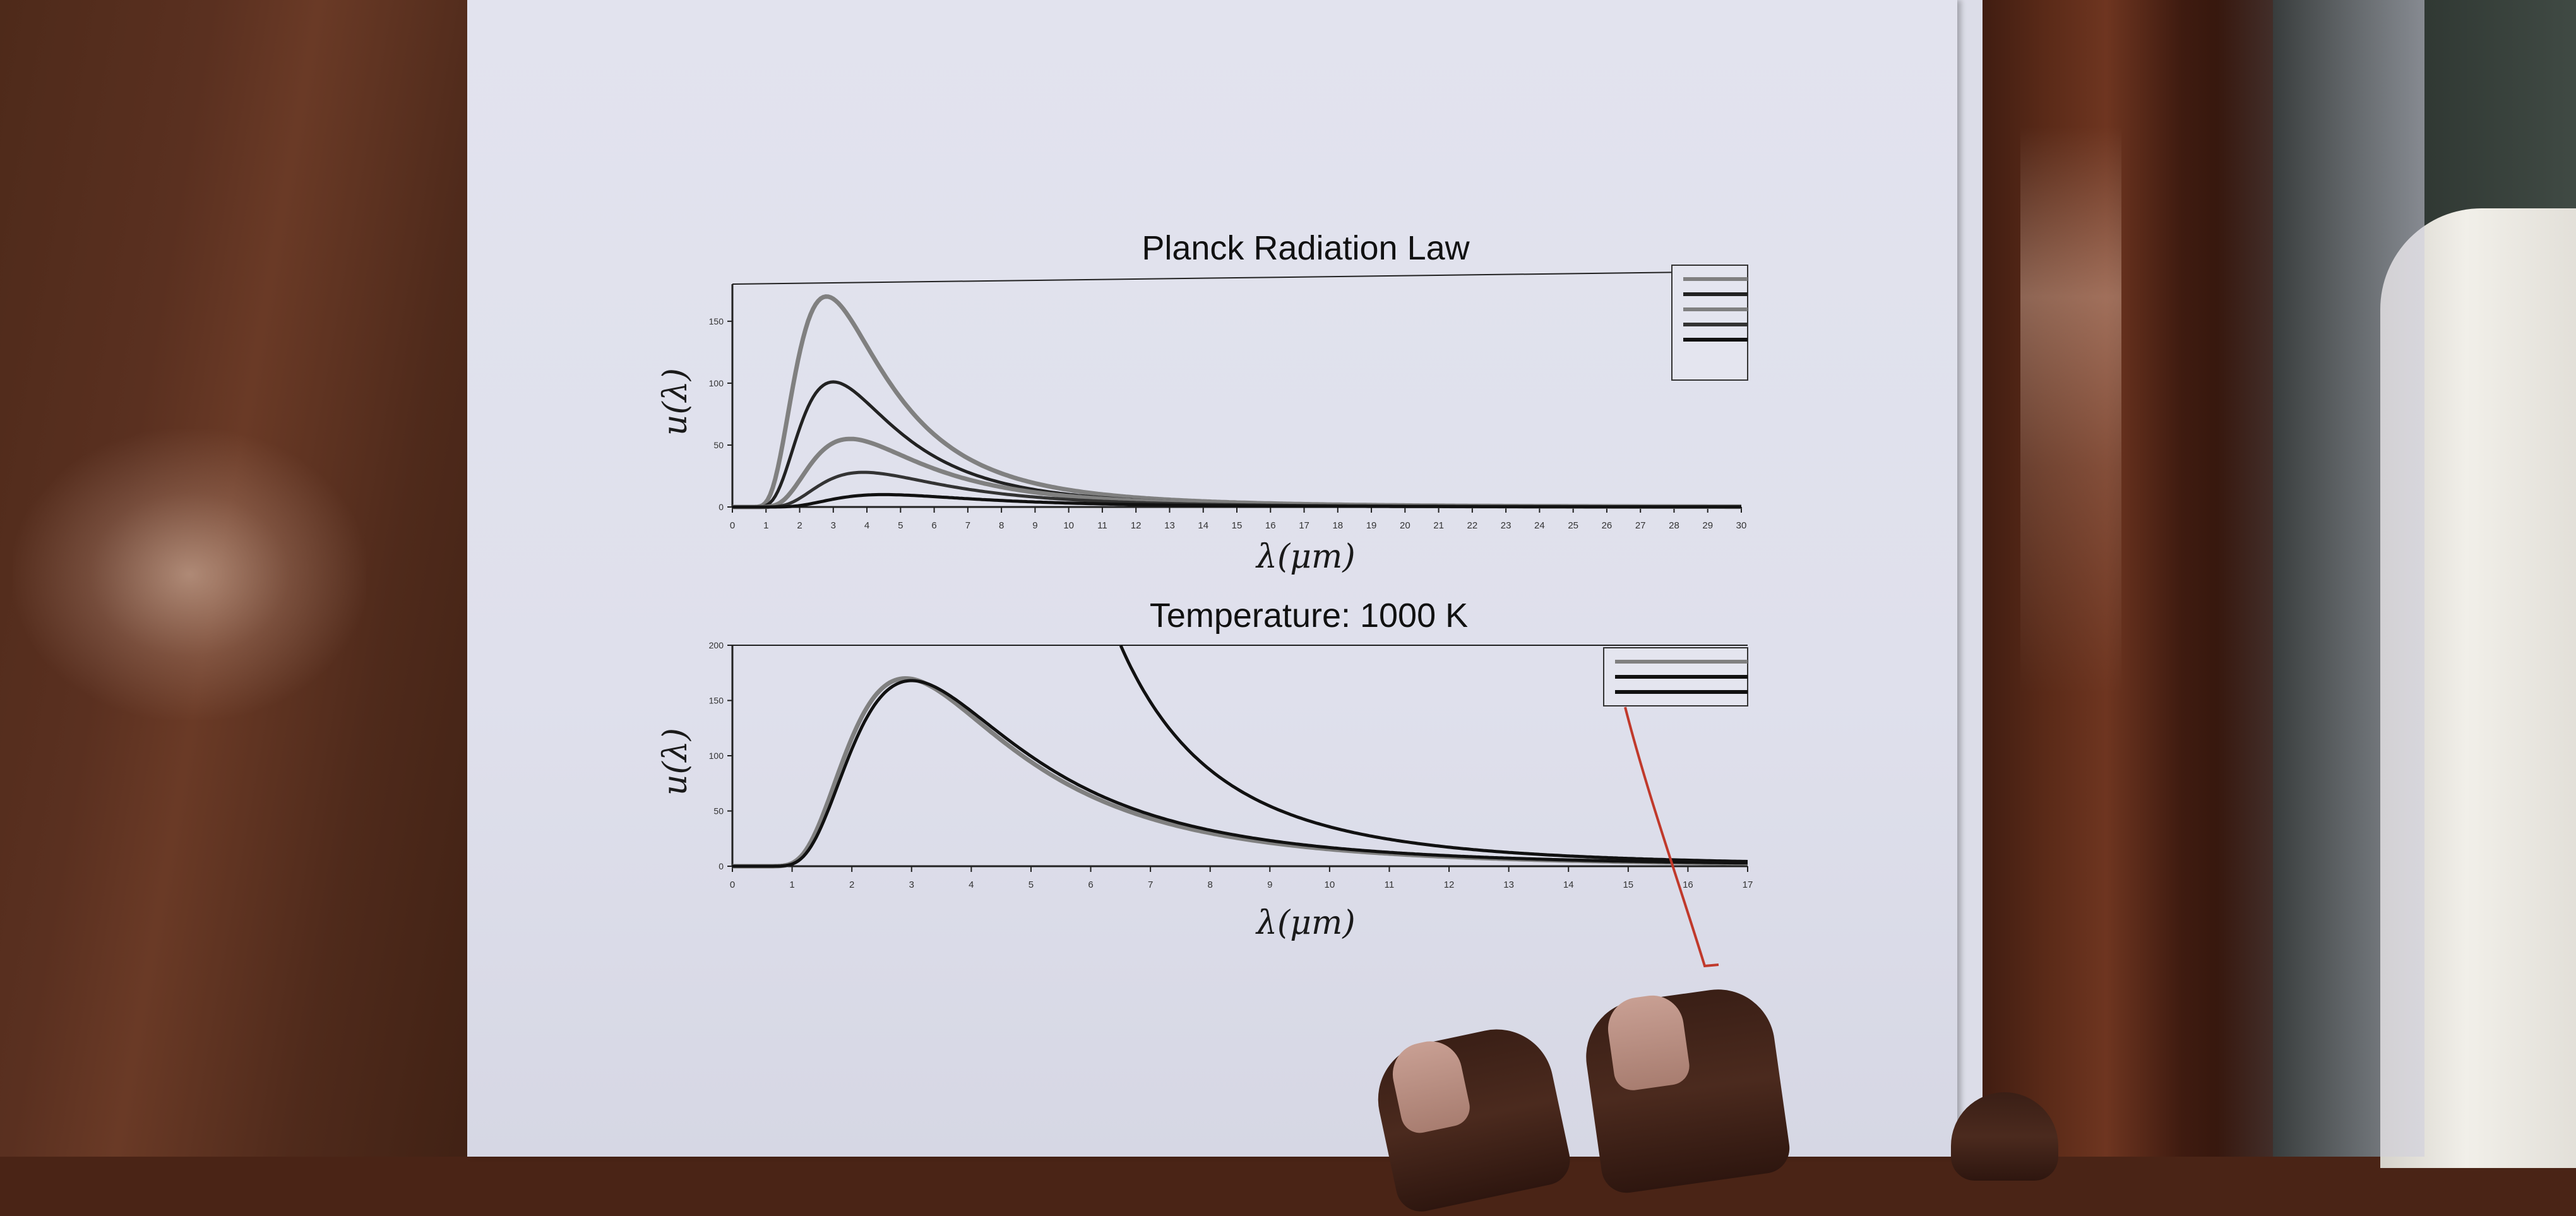 The height and width of the screenshot is (1216, 2576). What do you see at coordinates (1337, 525) in the screenshot?
I see `x-tick-label: 18` at bounding box center [1337, 525].